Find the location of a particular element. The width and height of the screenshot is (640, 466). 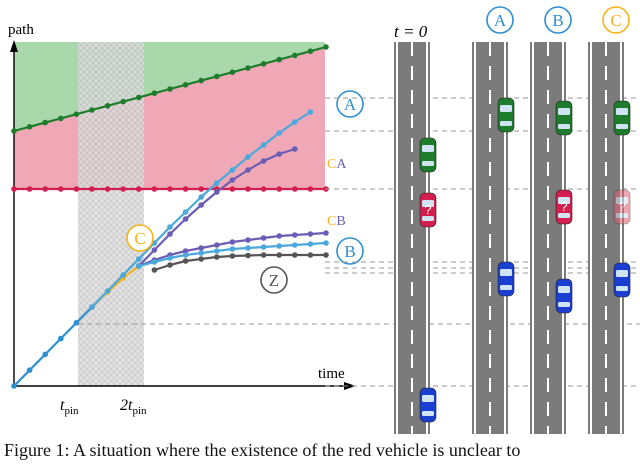

car-green-t0 is located at coordinates (428, 155).